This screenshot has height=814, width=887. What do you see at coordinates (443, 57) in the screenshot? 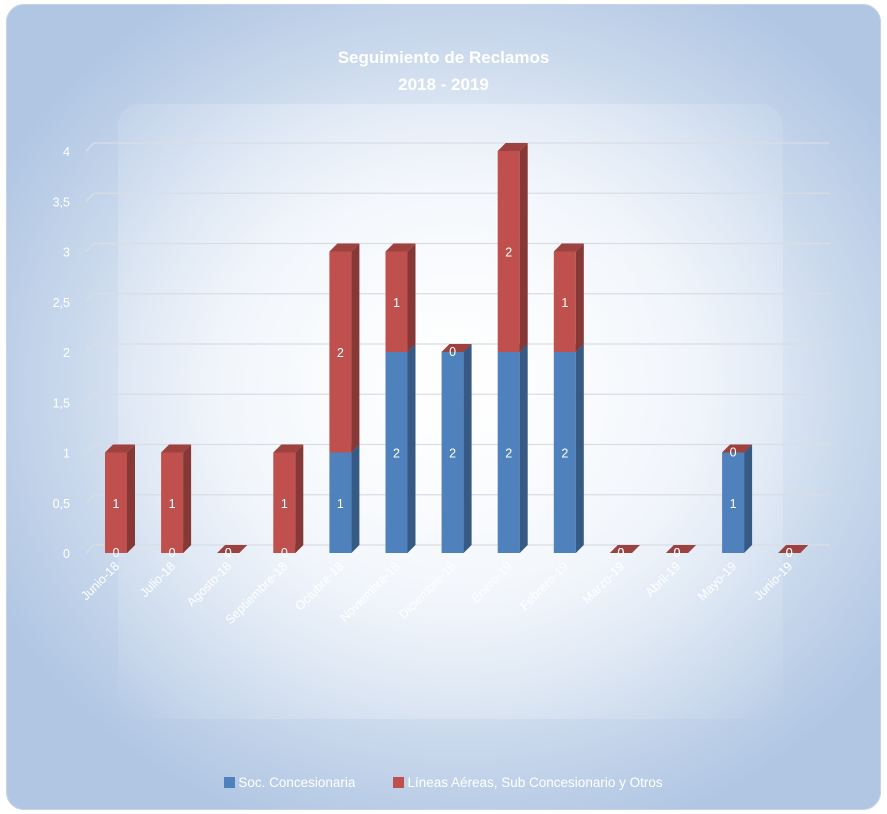
I see `chart-title-line-1: Seguimiento de Reclamos` at bounding box center [443, 57].